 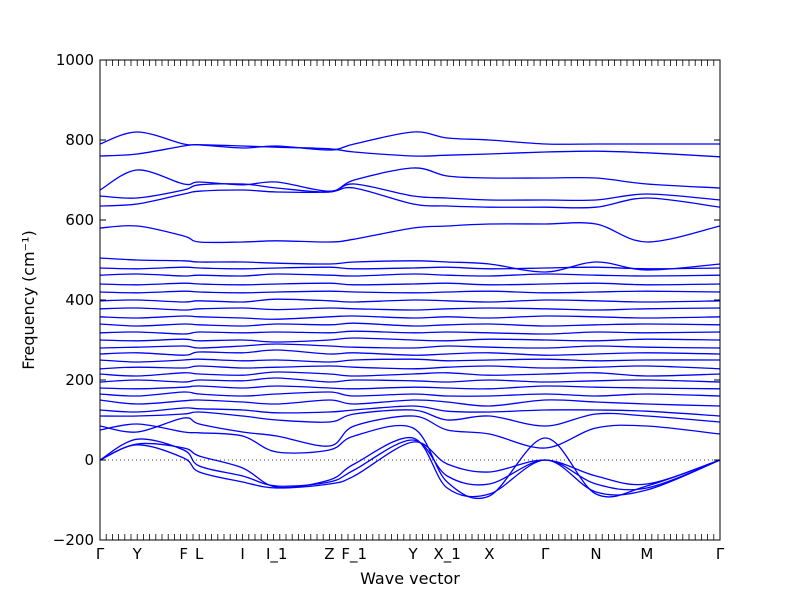 I want to click on y-tick-label: 1000, so click(x=75, y=60).